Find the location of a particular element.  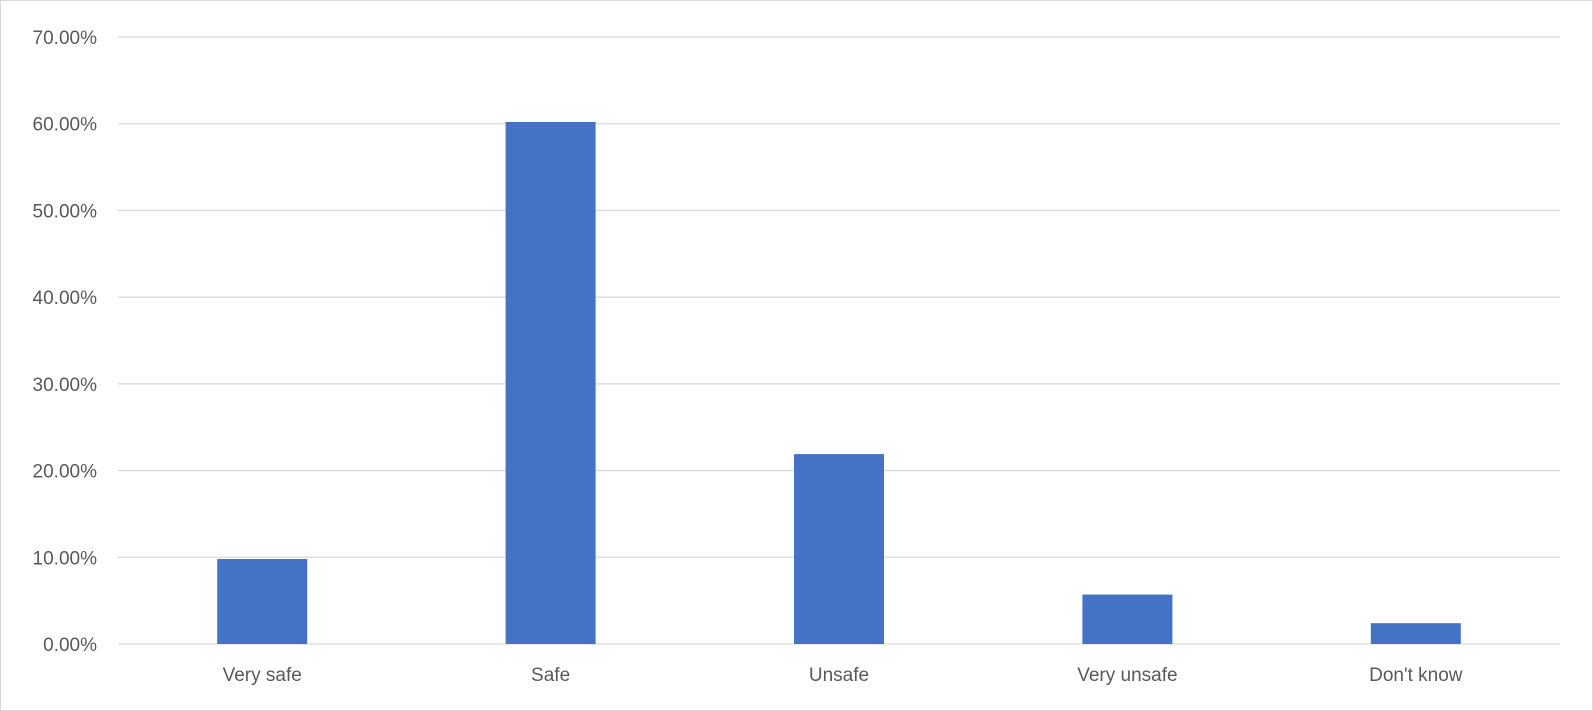

bar-very-safe is located at coordinates (262, 601).